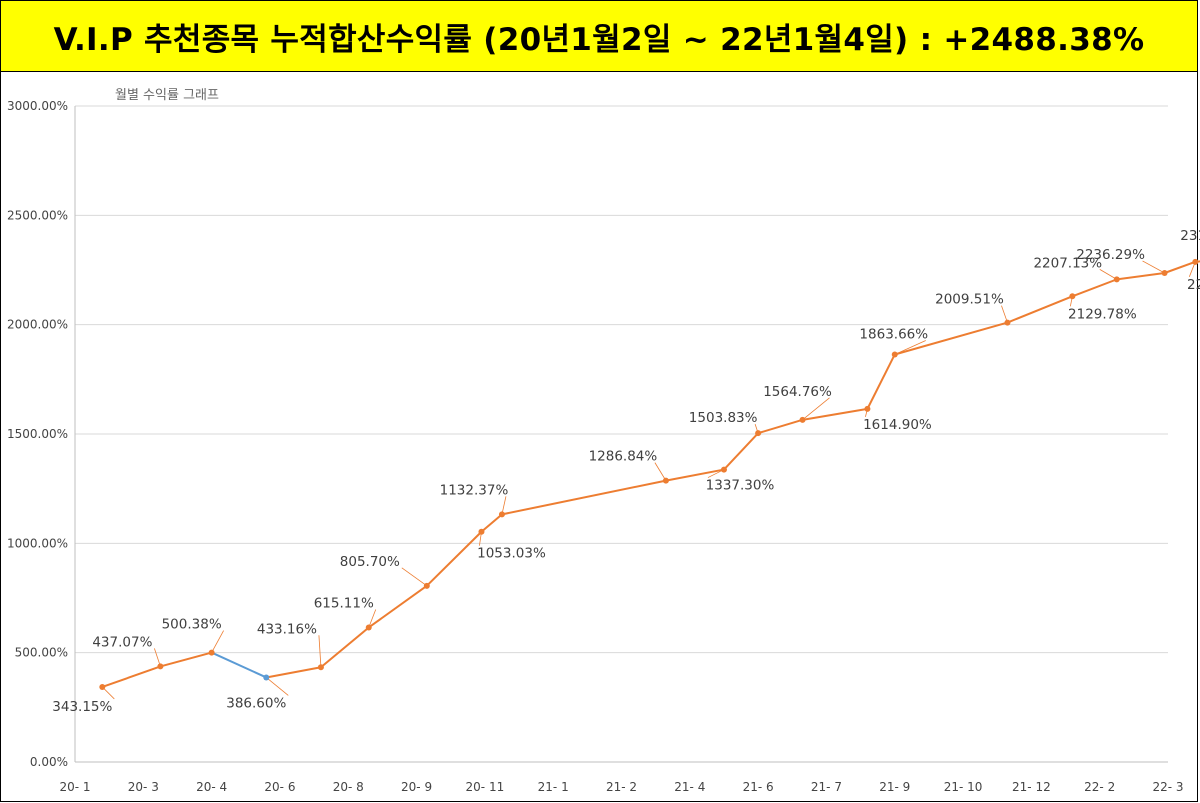 The width and height of the screenshot is (1200, 803). What do you see at coordinates (256, 703) in the screenshot?
I see `data-label: 386.60%` at bounding box center [256, 703].